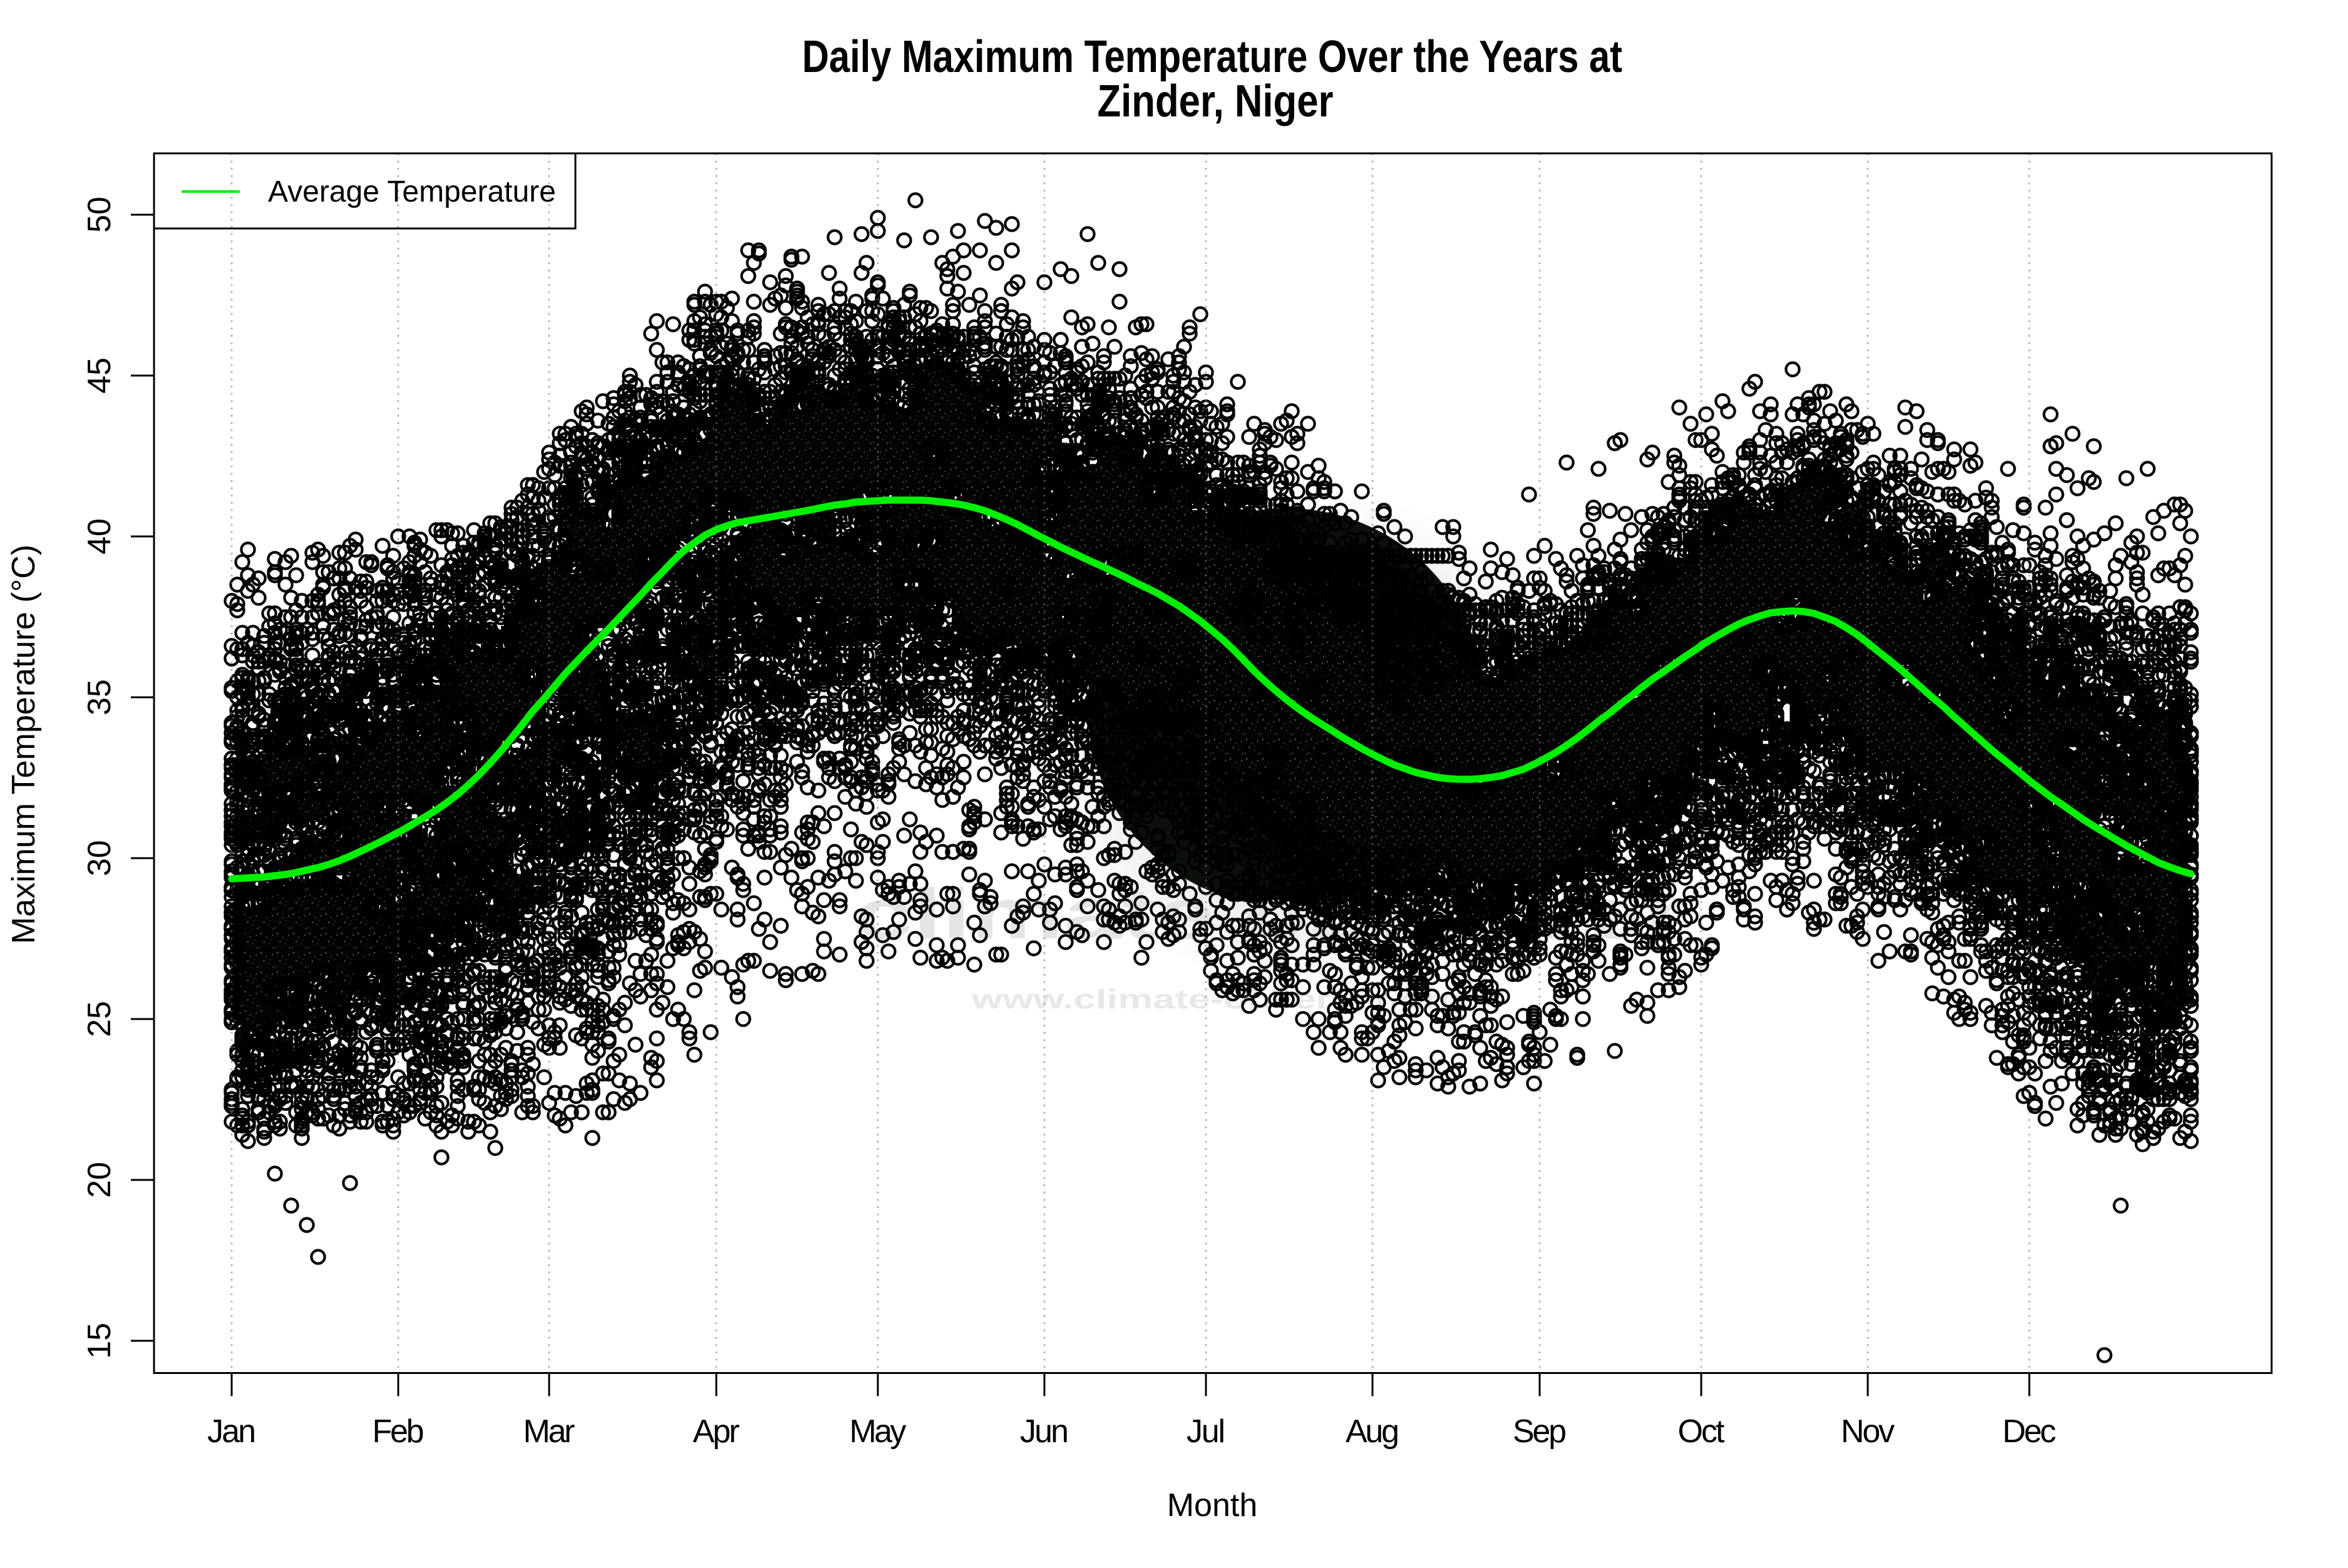  Describe the element at coordinates (1212, 1506) in the screenshot. I see `svg-text: Month` at that location.